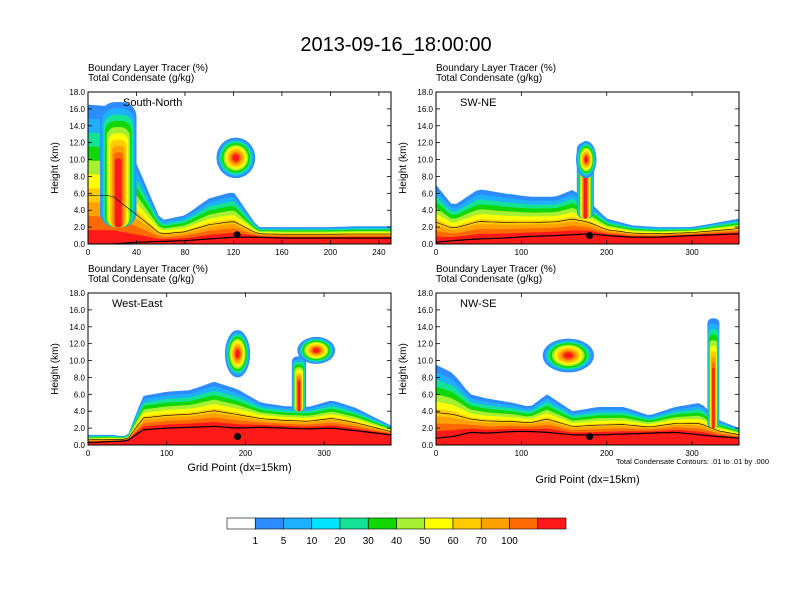  I want to click on x-tick-label: 40, so click(136, 252).